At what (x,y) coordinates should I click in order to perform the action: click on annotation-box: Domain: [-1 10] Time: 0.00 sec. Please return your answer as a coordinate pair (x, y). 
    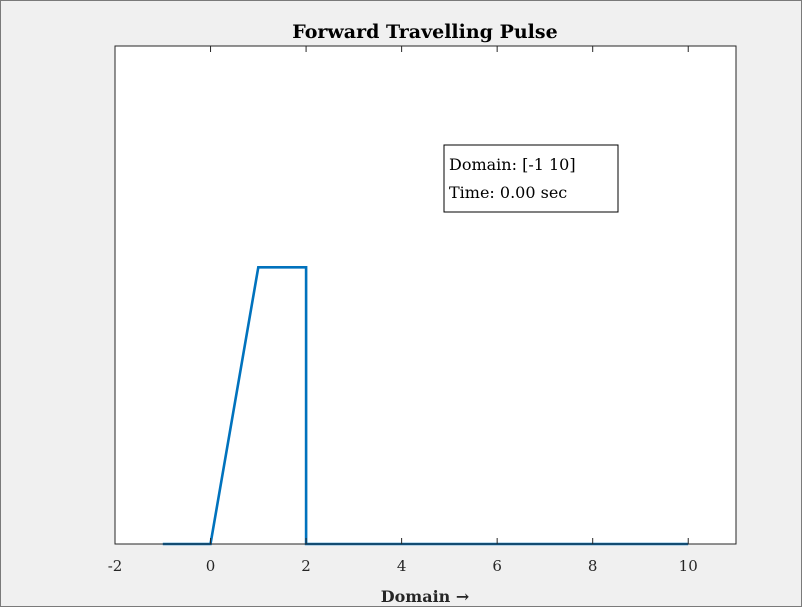
    Looking at the image, I should click on (531, 178).